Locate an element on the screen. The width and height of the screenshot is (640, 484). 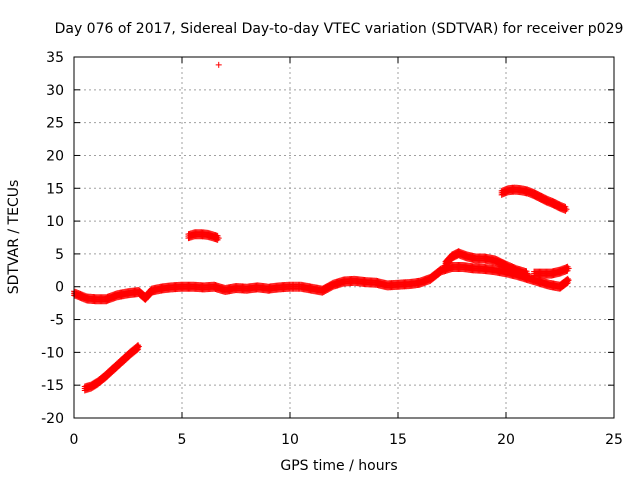
y-tick-label: -5 is located at coordinates (57, 321).